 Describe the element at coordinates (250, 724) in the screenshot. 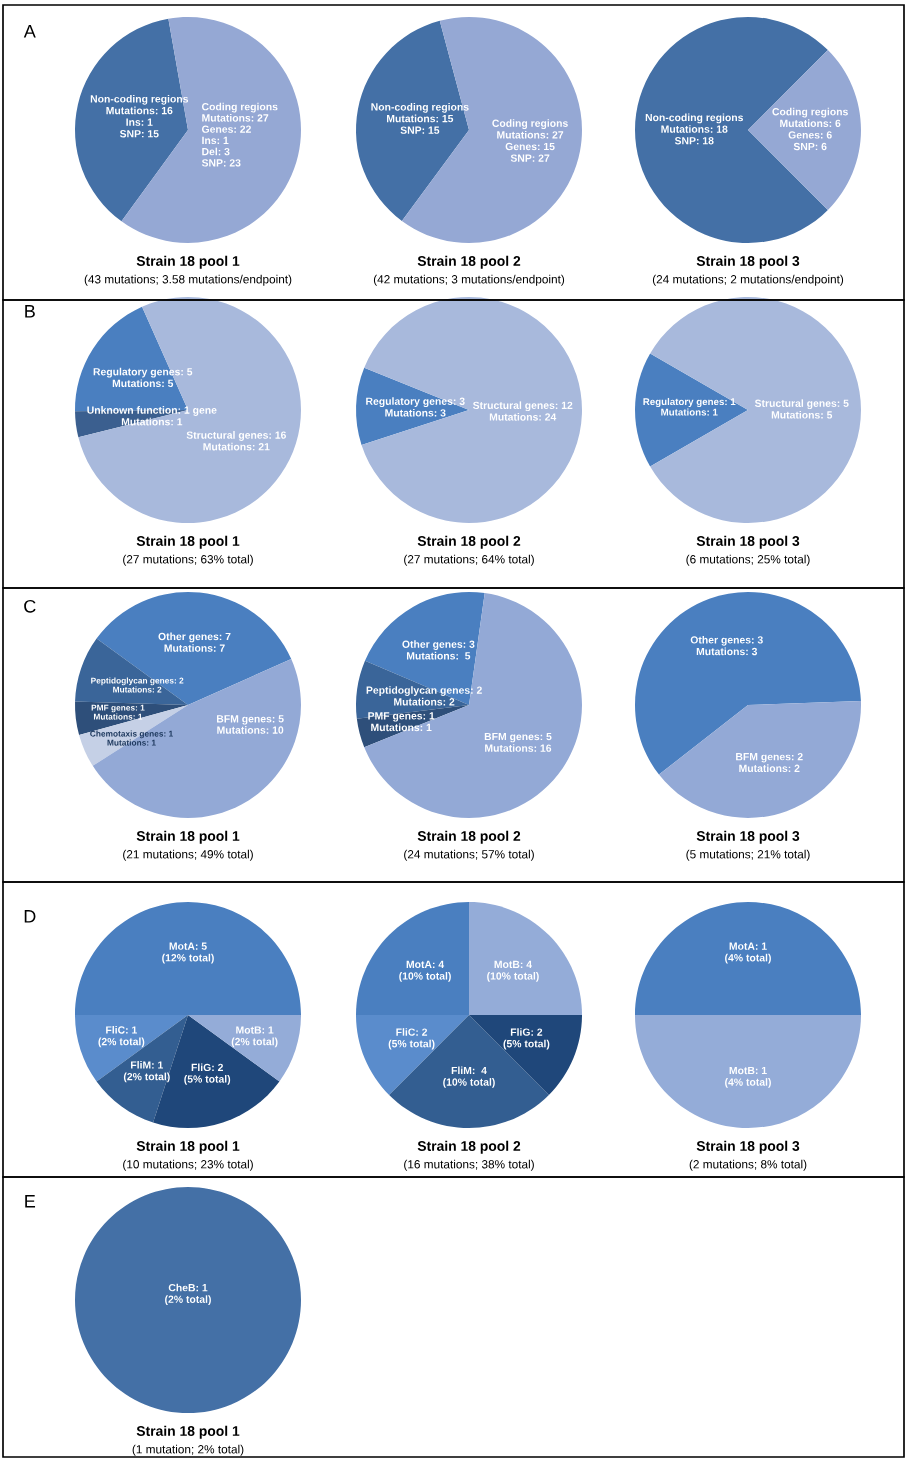

I see `slice-label: BFM genes: 5 Mutations: 10` at that location.